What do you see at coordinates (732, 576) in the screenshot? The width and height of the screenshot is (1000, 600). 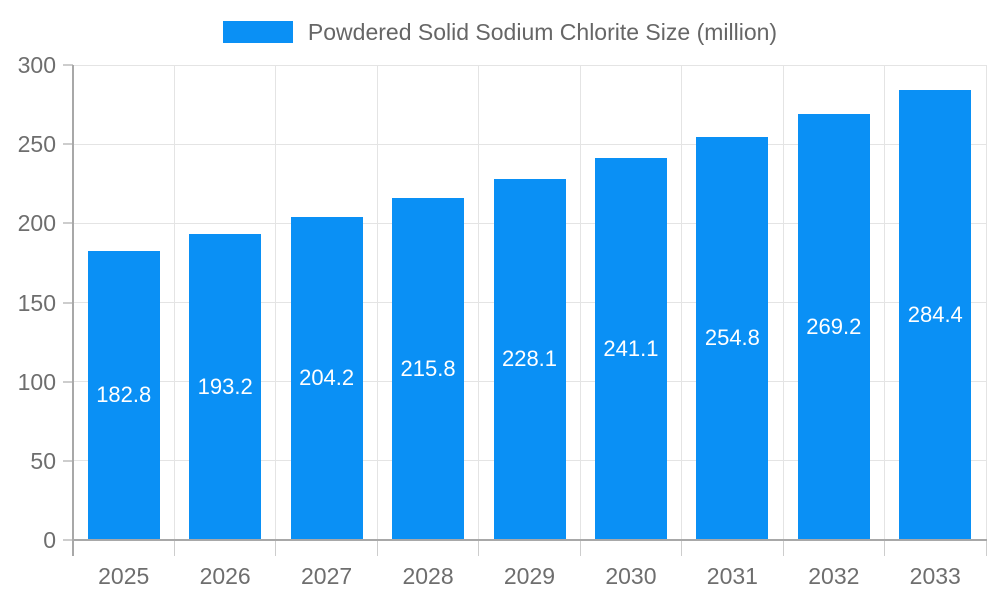 I see `x-axis-label: 2031` at bounding box center [732, 576].